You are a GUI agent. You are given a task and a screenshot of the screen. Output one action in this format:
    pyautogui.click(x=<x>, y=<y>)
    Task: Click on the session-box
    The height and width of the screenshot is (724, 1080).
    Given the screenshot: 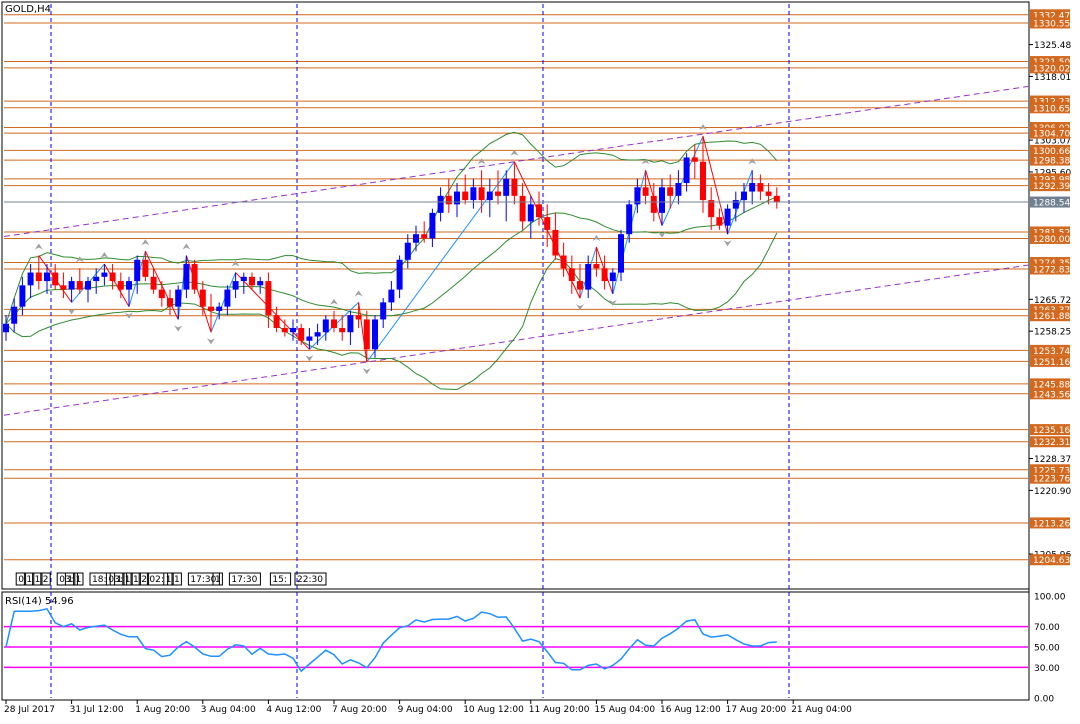 What is the action you would take?
    pyautogui.click(x=100, y=579)
    